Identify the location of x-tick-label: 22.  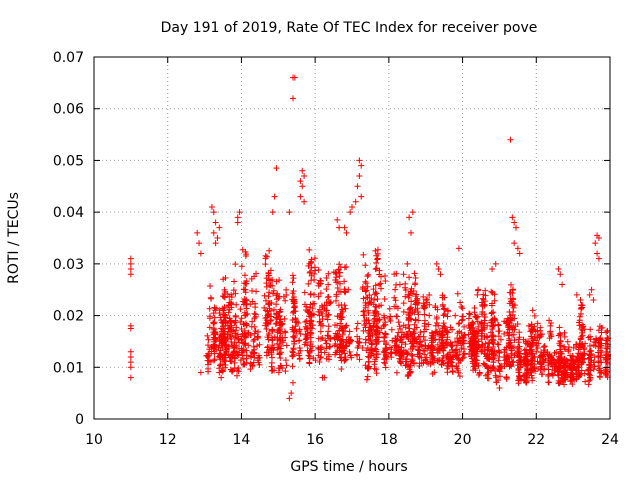
(536, 440).